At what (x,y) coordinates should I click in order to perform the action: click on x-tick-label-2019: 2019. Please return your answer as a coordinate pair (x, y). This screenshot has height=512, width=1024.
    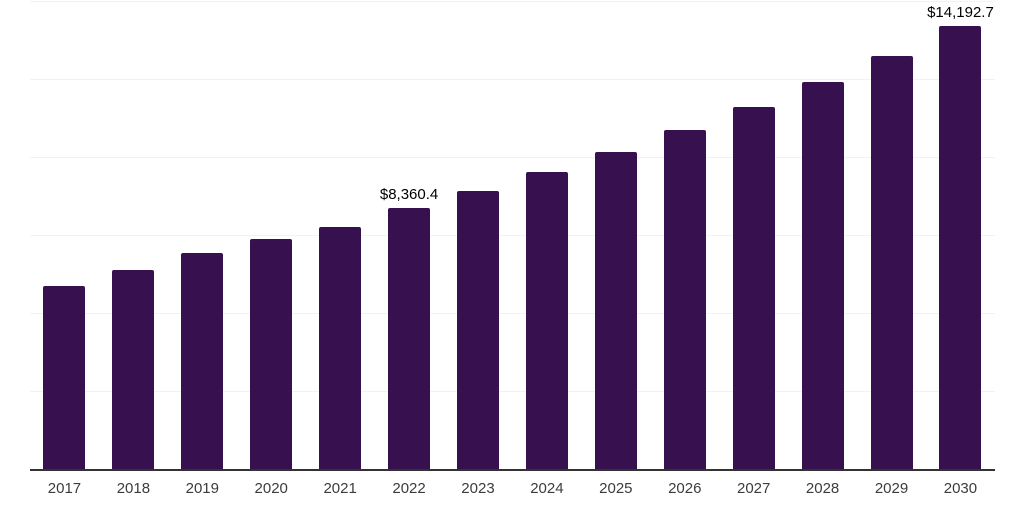
    Looking at the image, I should click on (202, 488).